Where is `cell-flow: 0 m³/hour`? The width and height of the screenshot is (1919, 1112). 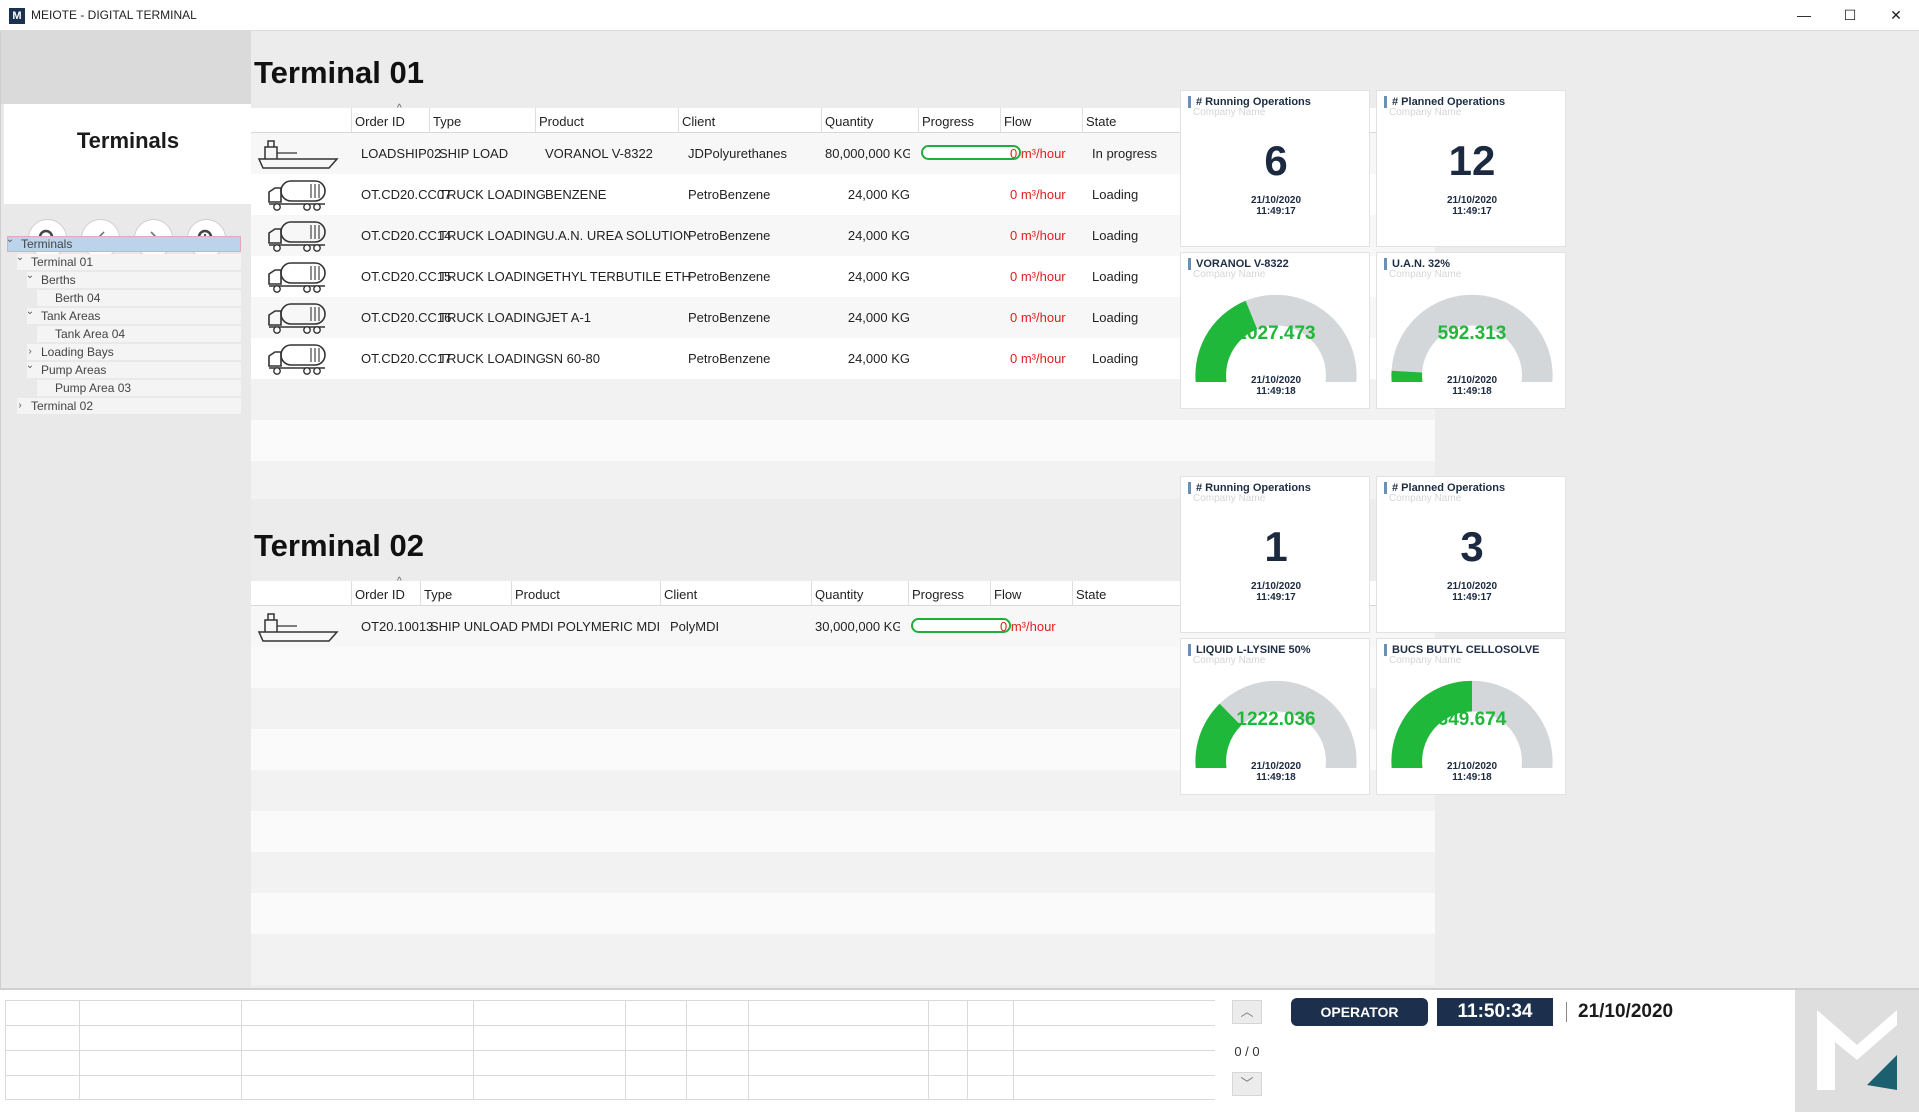 cell-flow: 0 m³/hour is located at coordinates (1038, 276).